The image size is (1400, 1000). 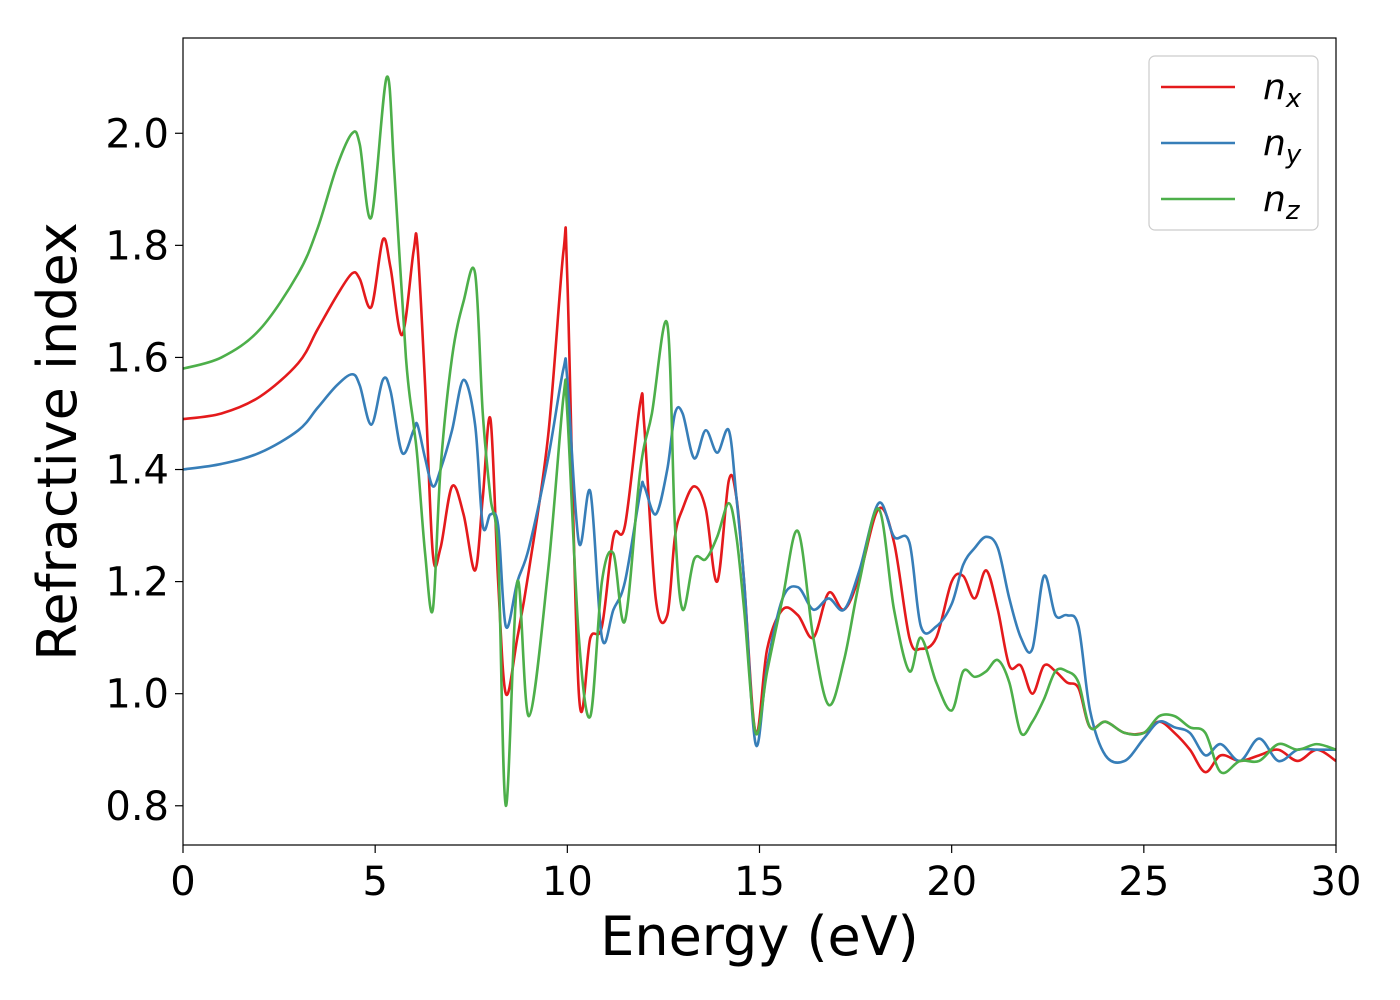 I want to click on legend-label-nz: nz, so click(x=1282, y=202).